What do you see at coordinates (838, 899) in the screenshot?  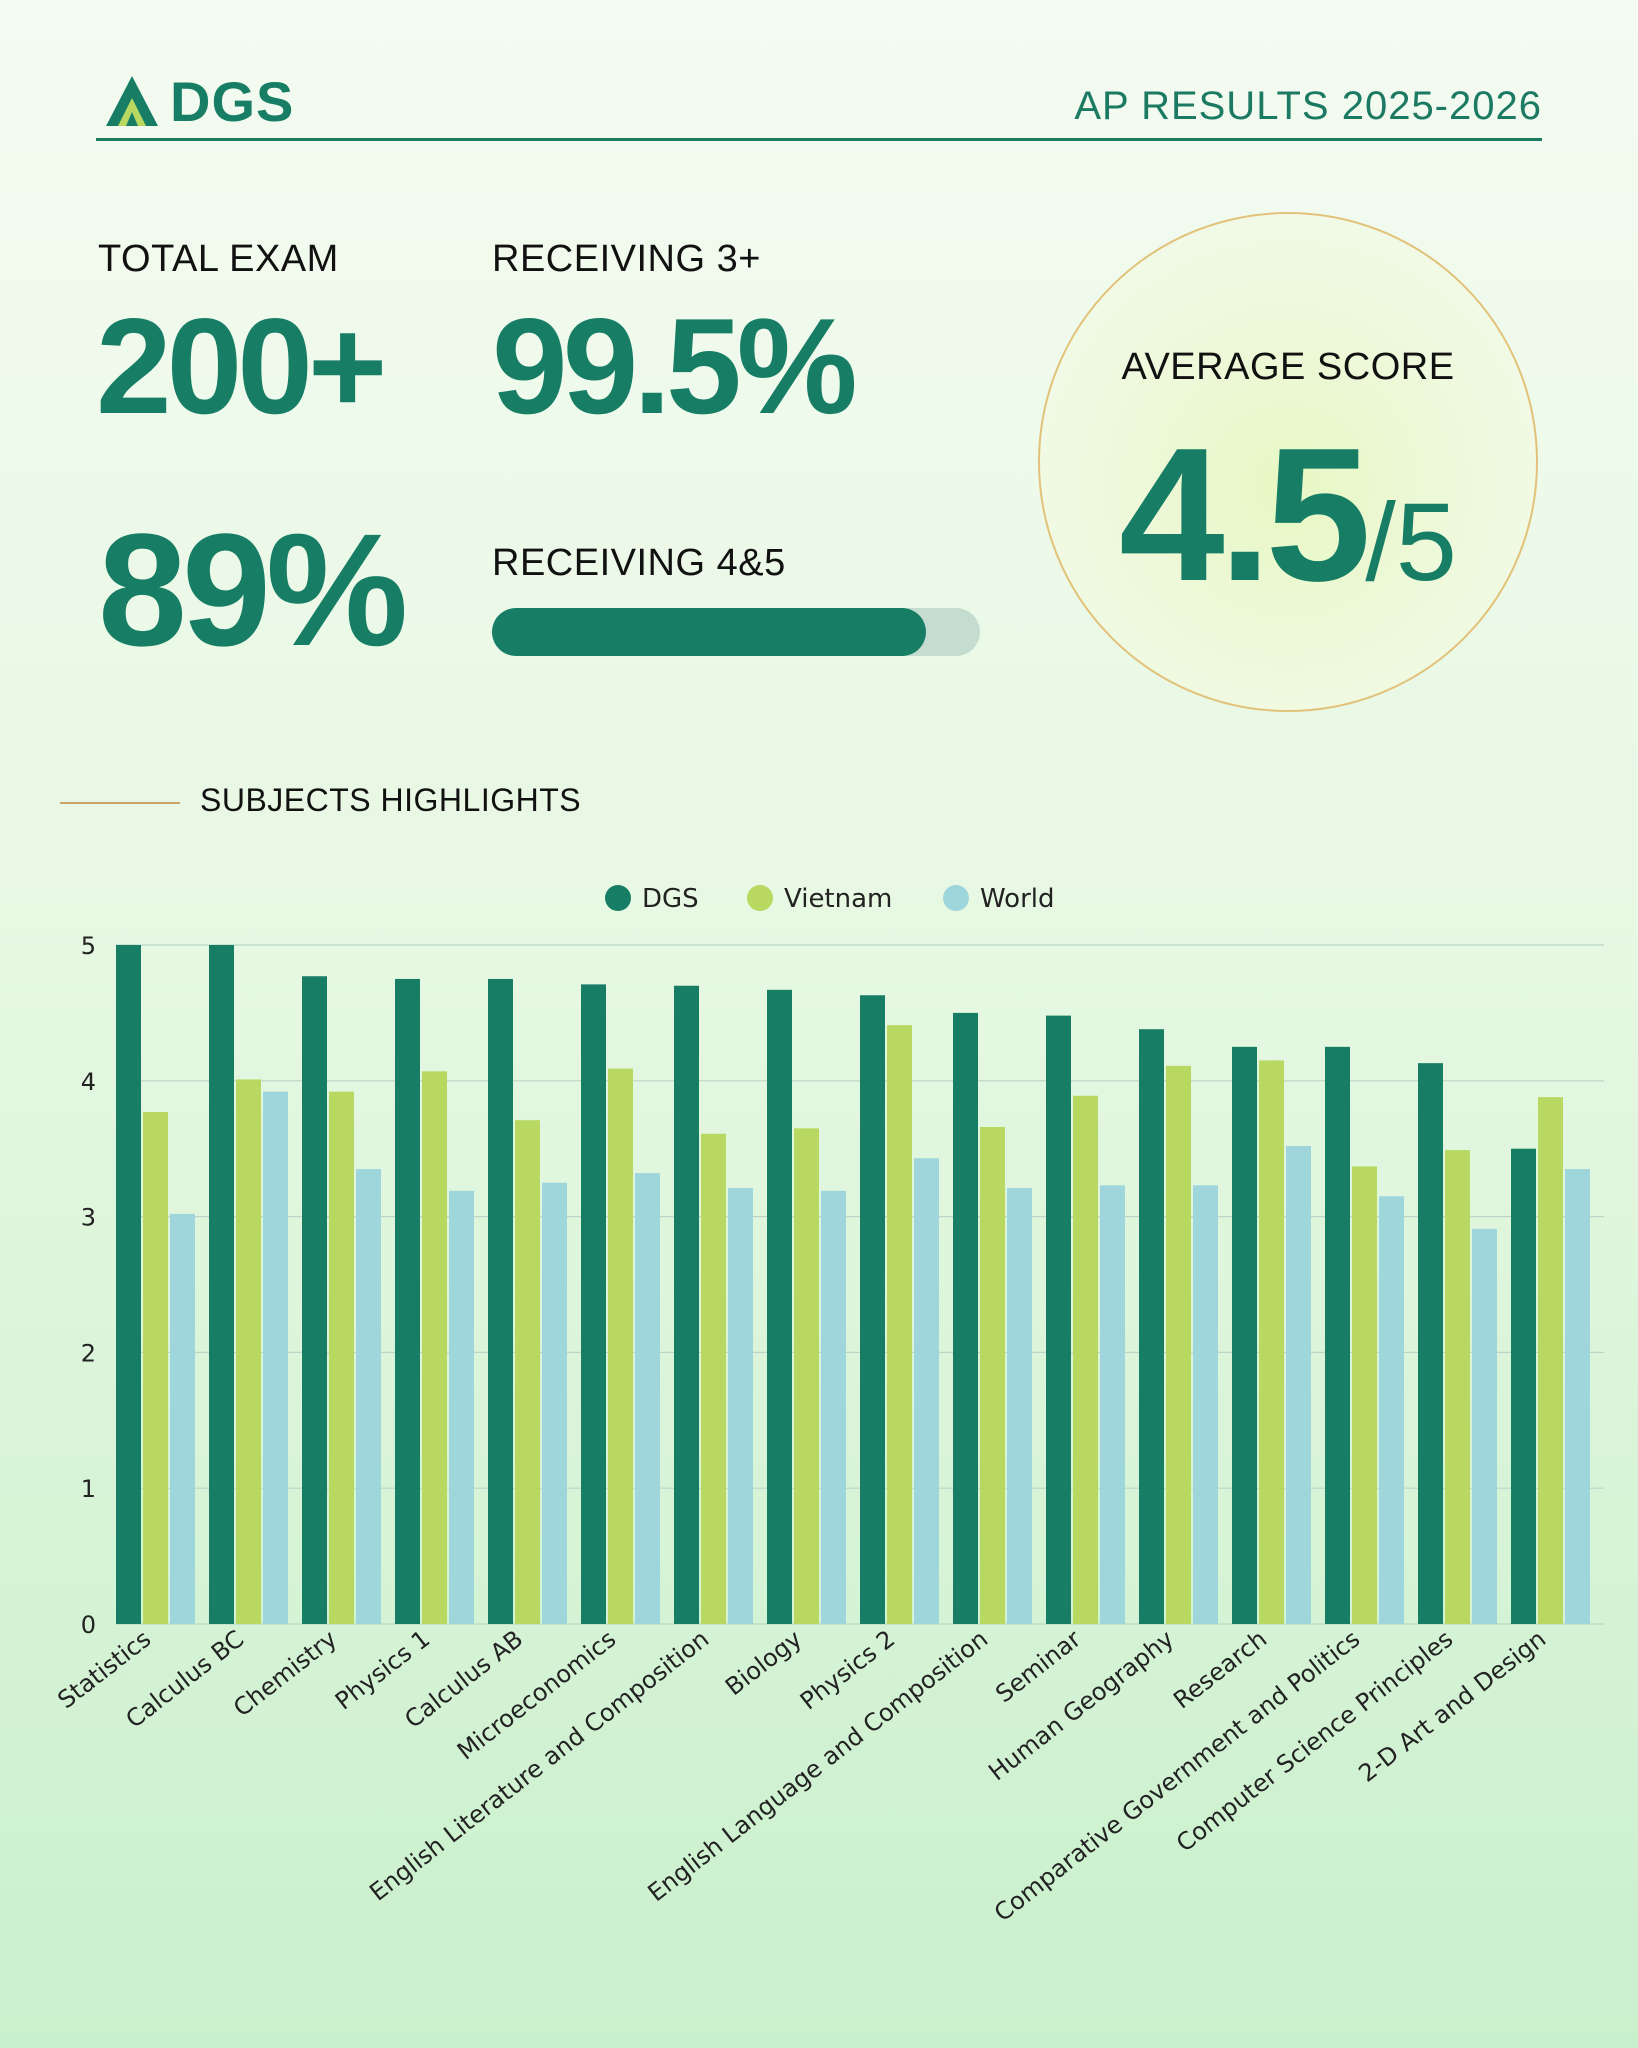 I see `legend-label: Vietnam` at bounding box center [838, 899].